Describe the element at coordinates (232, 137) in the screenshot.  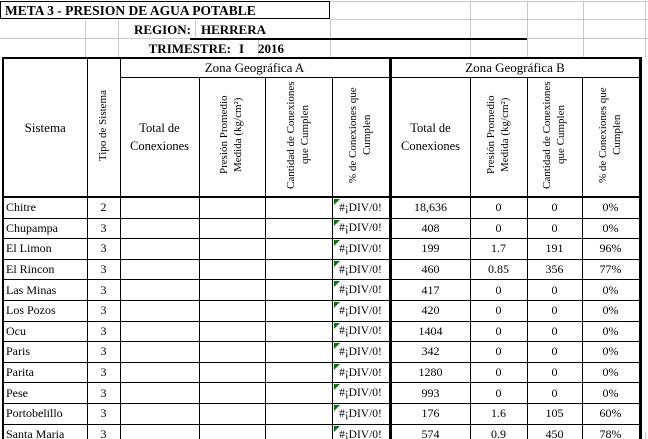
I see `column-header-presion-a: Presión Promedio Medida (kg/cm²)` at that location.